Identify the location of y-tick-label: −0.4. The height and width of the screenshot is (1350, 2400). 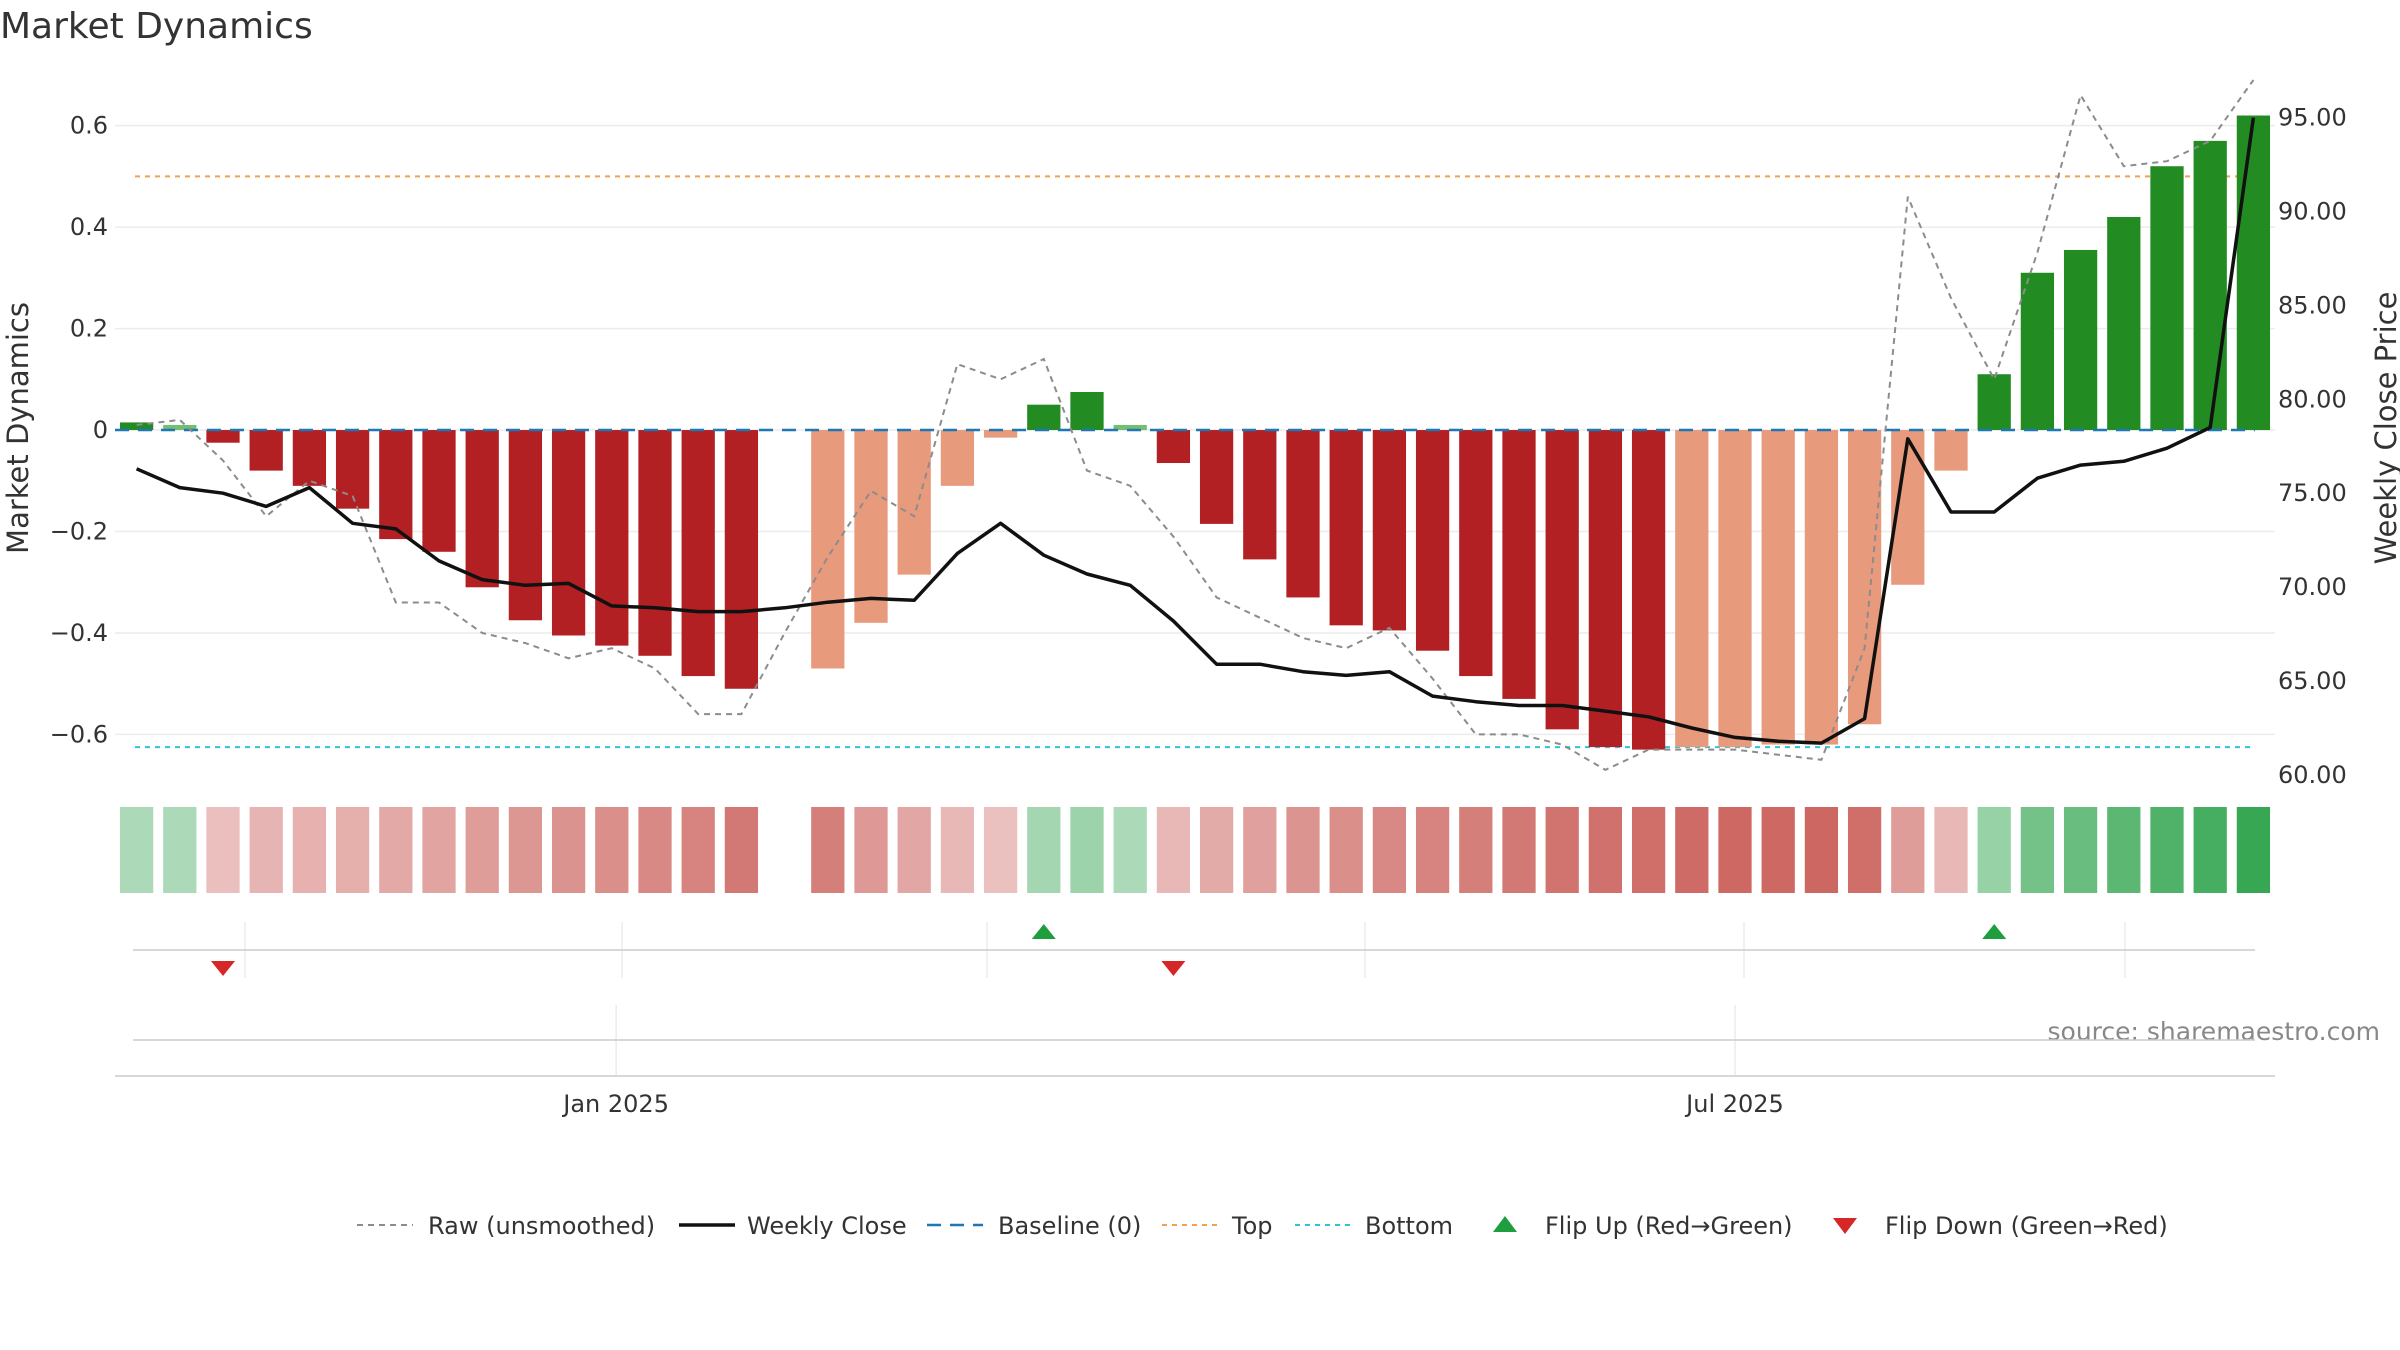
(79, 633).